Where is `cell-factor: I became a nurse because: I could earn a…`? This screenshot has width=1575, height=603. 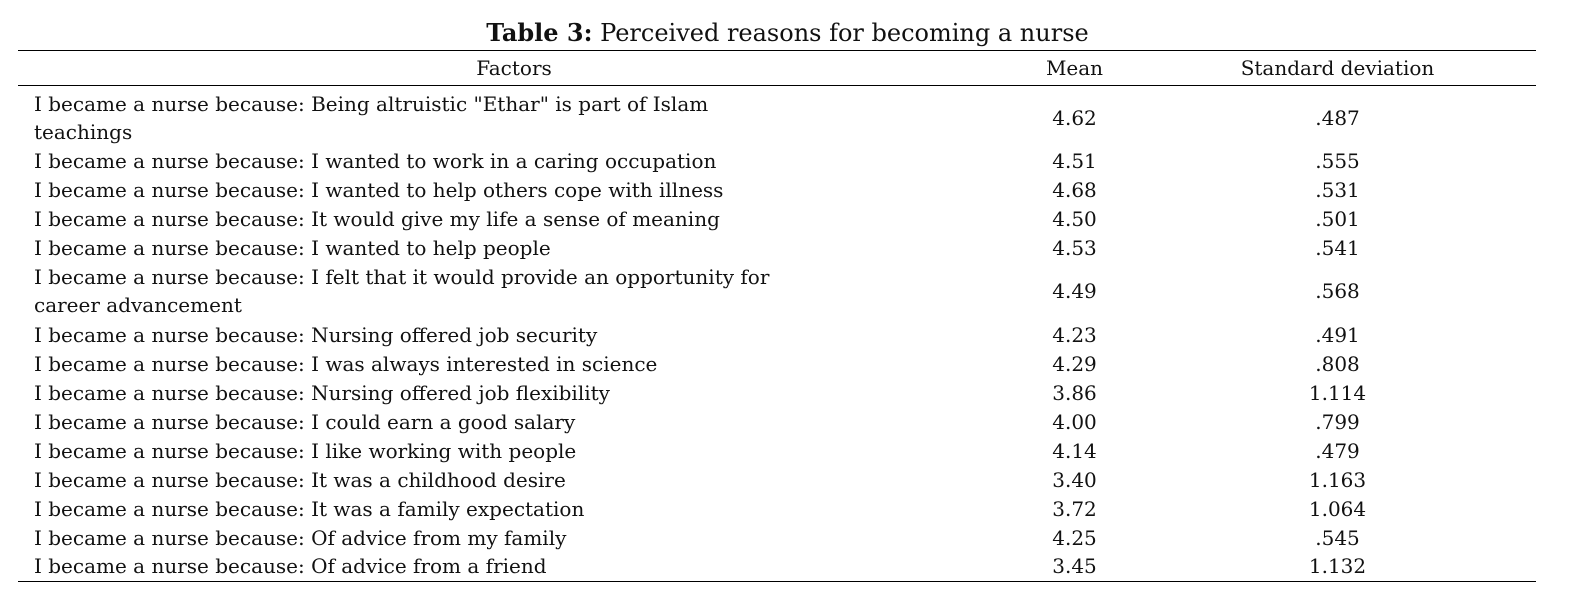 cell-factor: I became a nurse because: I could earn a… is located at coordinates (514, 421).